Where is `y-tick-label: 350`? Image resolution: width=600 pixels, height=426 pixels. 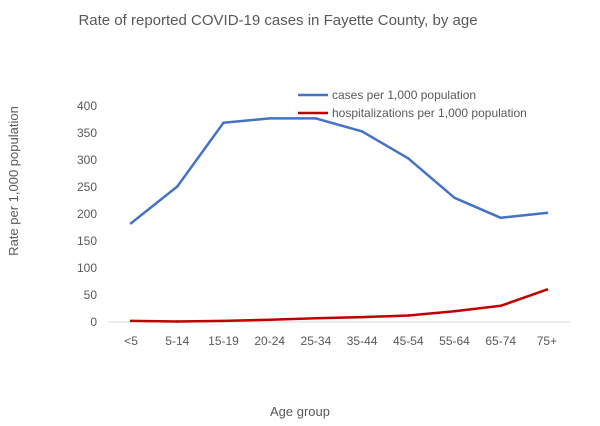 y-tick-label: 350 is located at coordinates (87, 133).